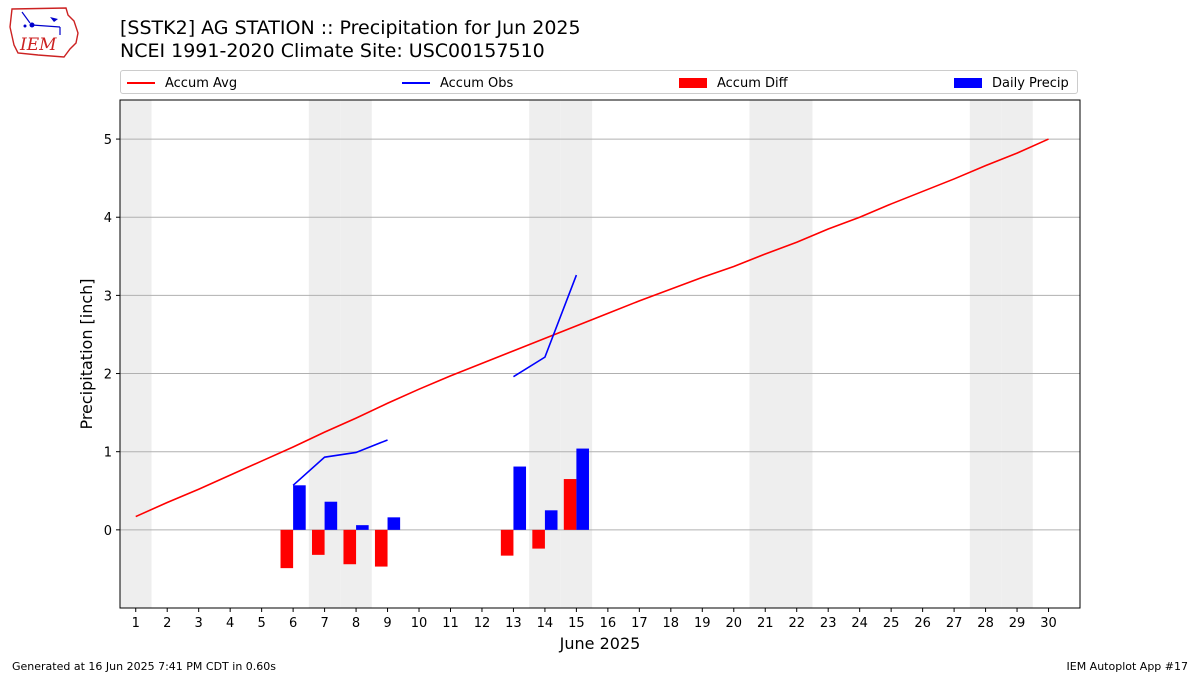 This screenshot has height=675, width=1200. I want to click on y-axis-label: Precipitation [inch], so click(86, 353).